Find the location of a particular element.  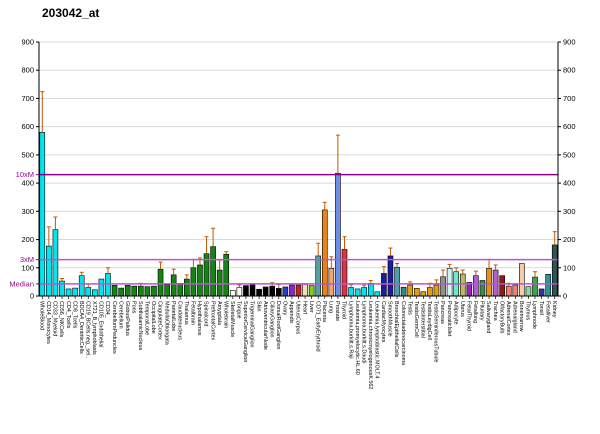

bar-BronchialEpithelialCells is located at coordinates (397, 281).